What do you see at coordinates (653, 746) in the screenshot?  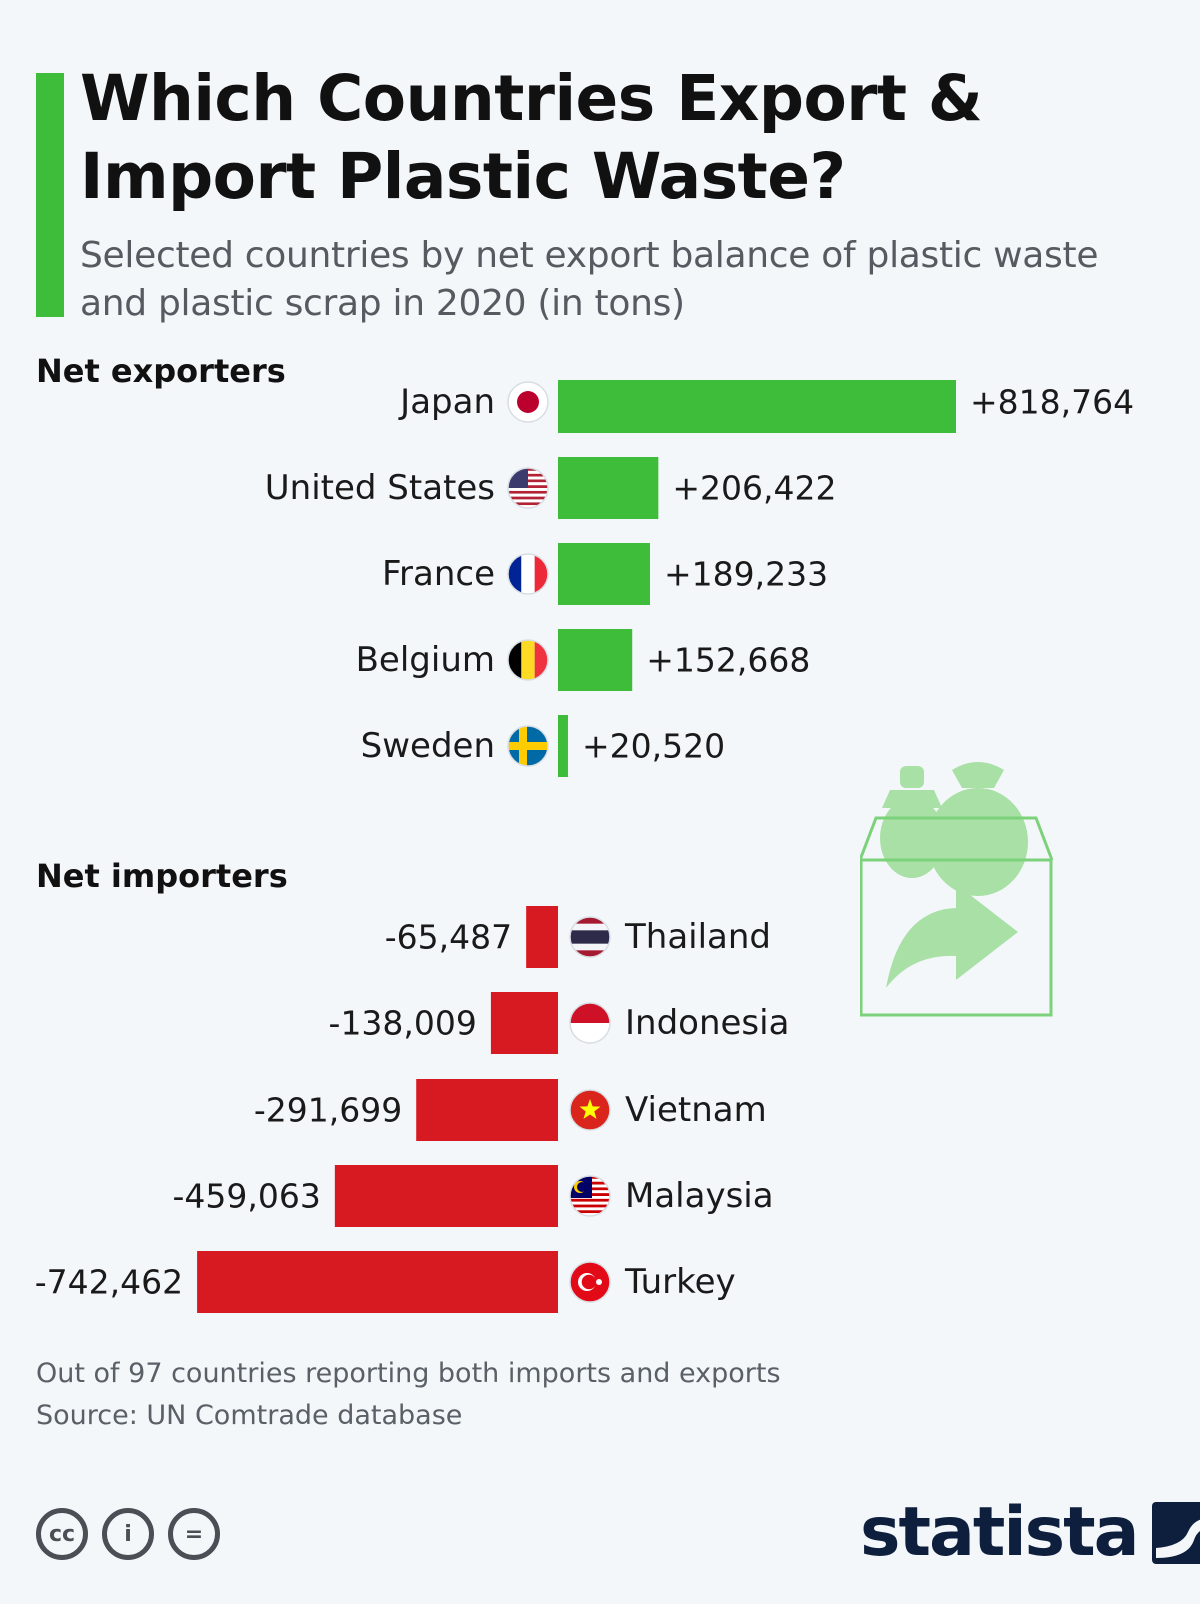 I see `value-label-sweden: +20,520` at bounding box center [653, 746].